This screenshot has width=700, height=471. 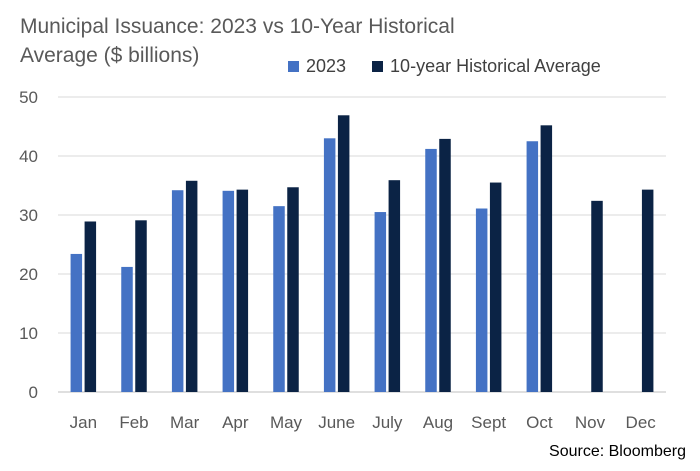 I want to click on x-tick-label: Oct, so click(x=539, y=422).